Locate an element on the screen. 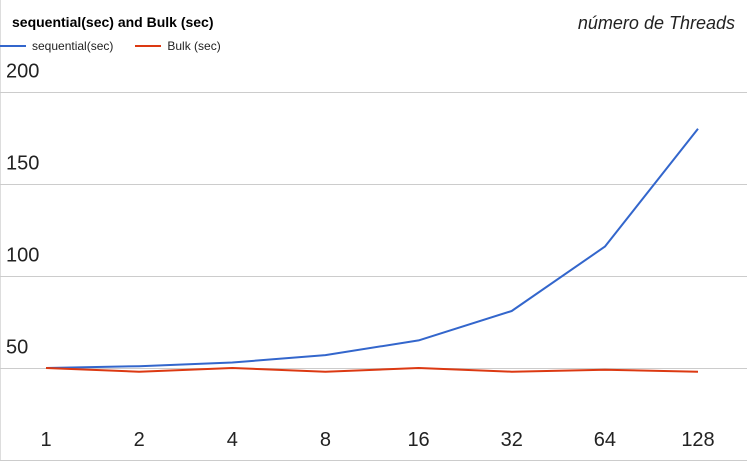  x-tick-label-128: 128 is located at coordinates (697, 440).